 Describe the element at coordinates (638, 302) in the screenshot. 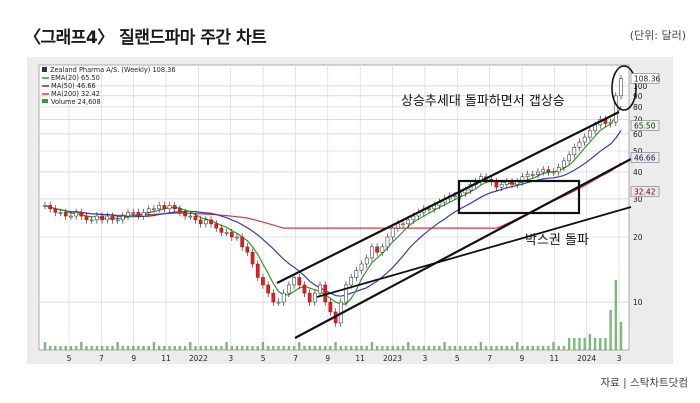

I see `y-tick-label: 10` at that location.